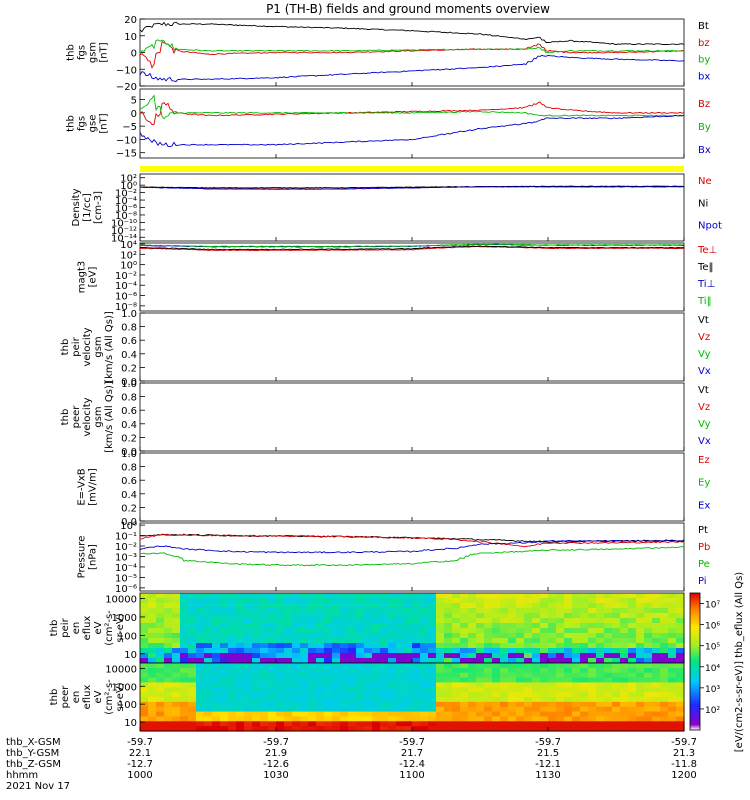  What do you see at coordinates (712, 648) in the screenshot?
I see `colorbar-tick-label: 10⁵` at bounding box center [712, 648].